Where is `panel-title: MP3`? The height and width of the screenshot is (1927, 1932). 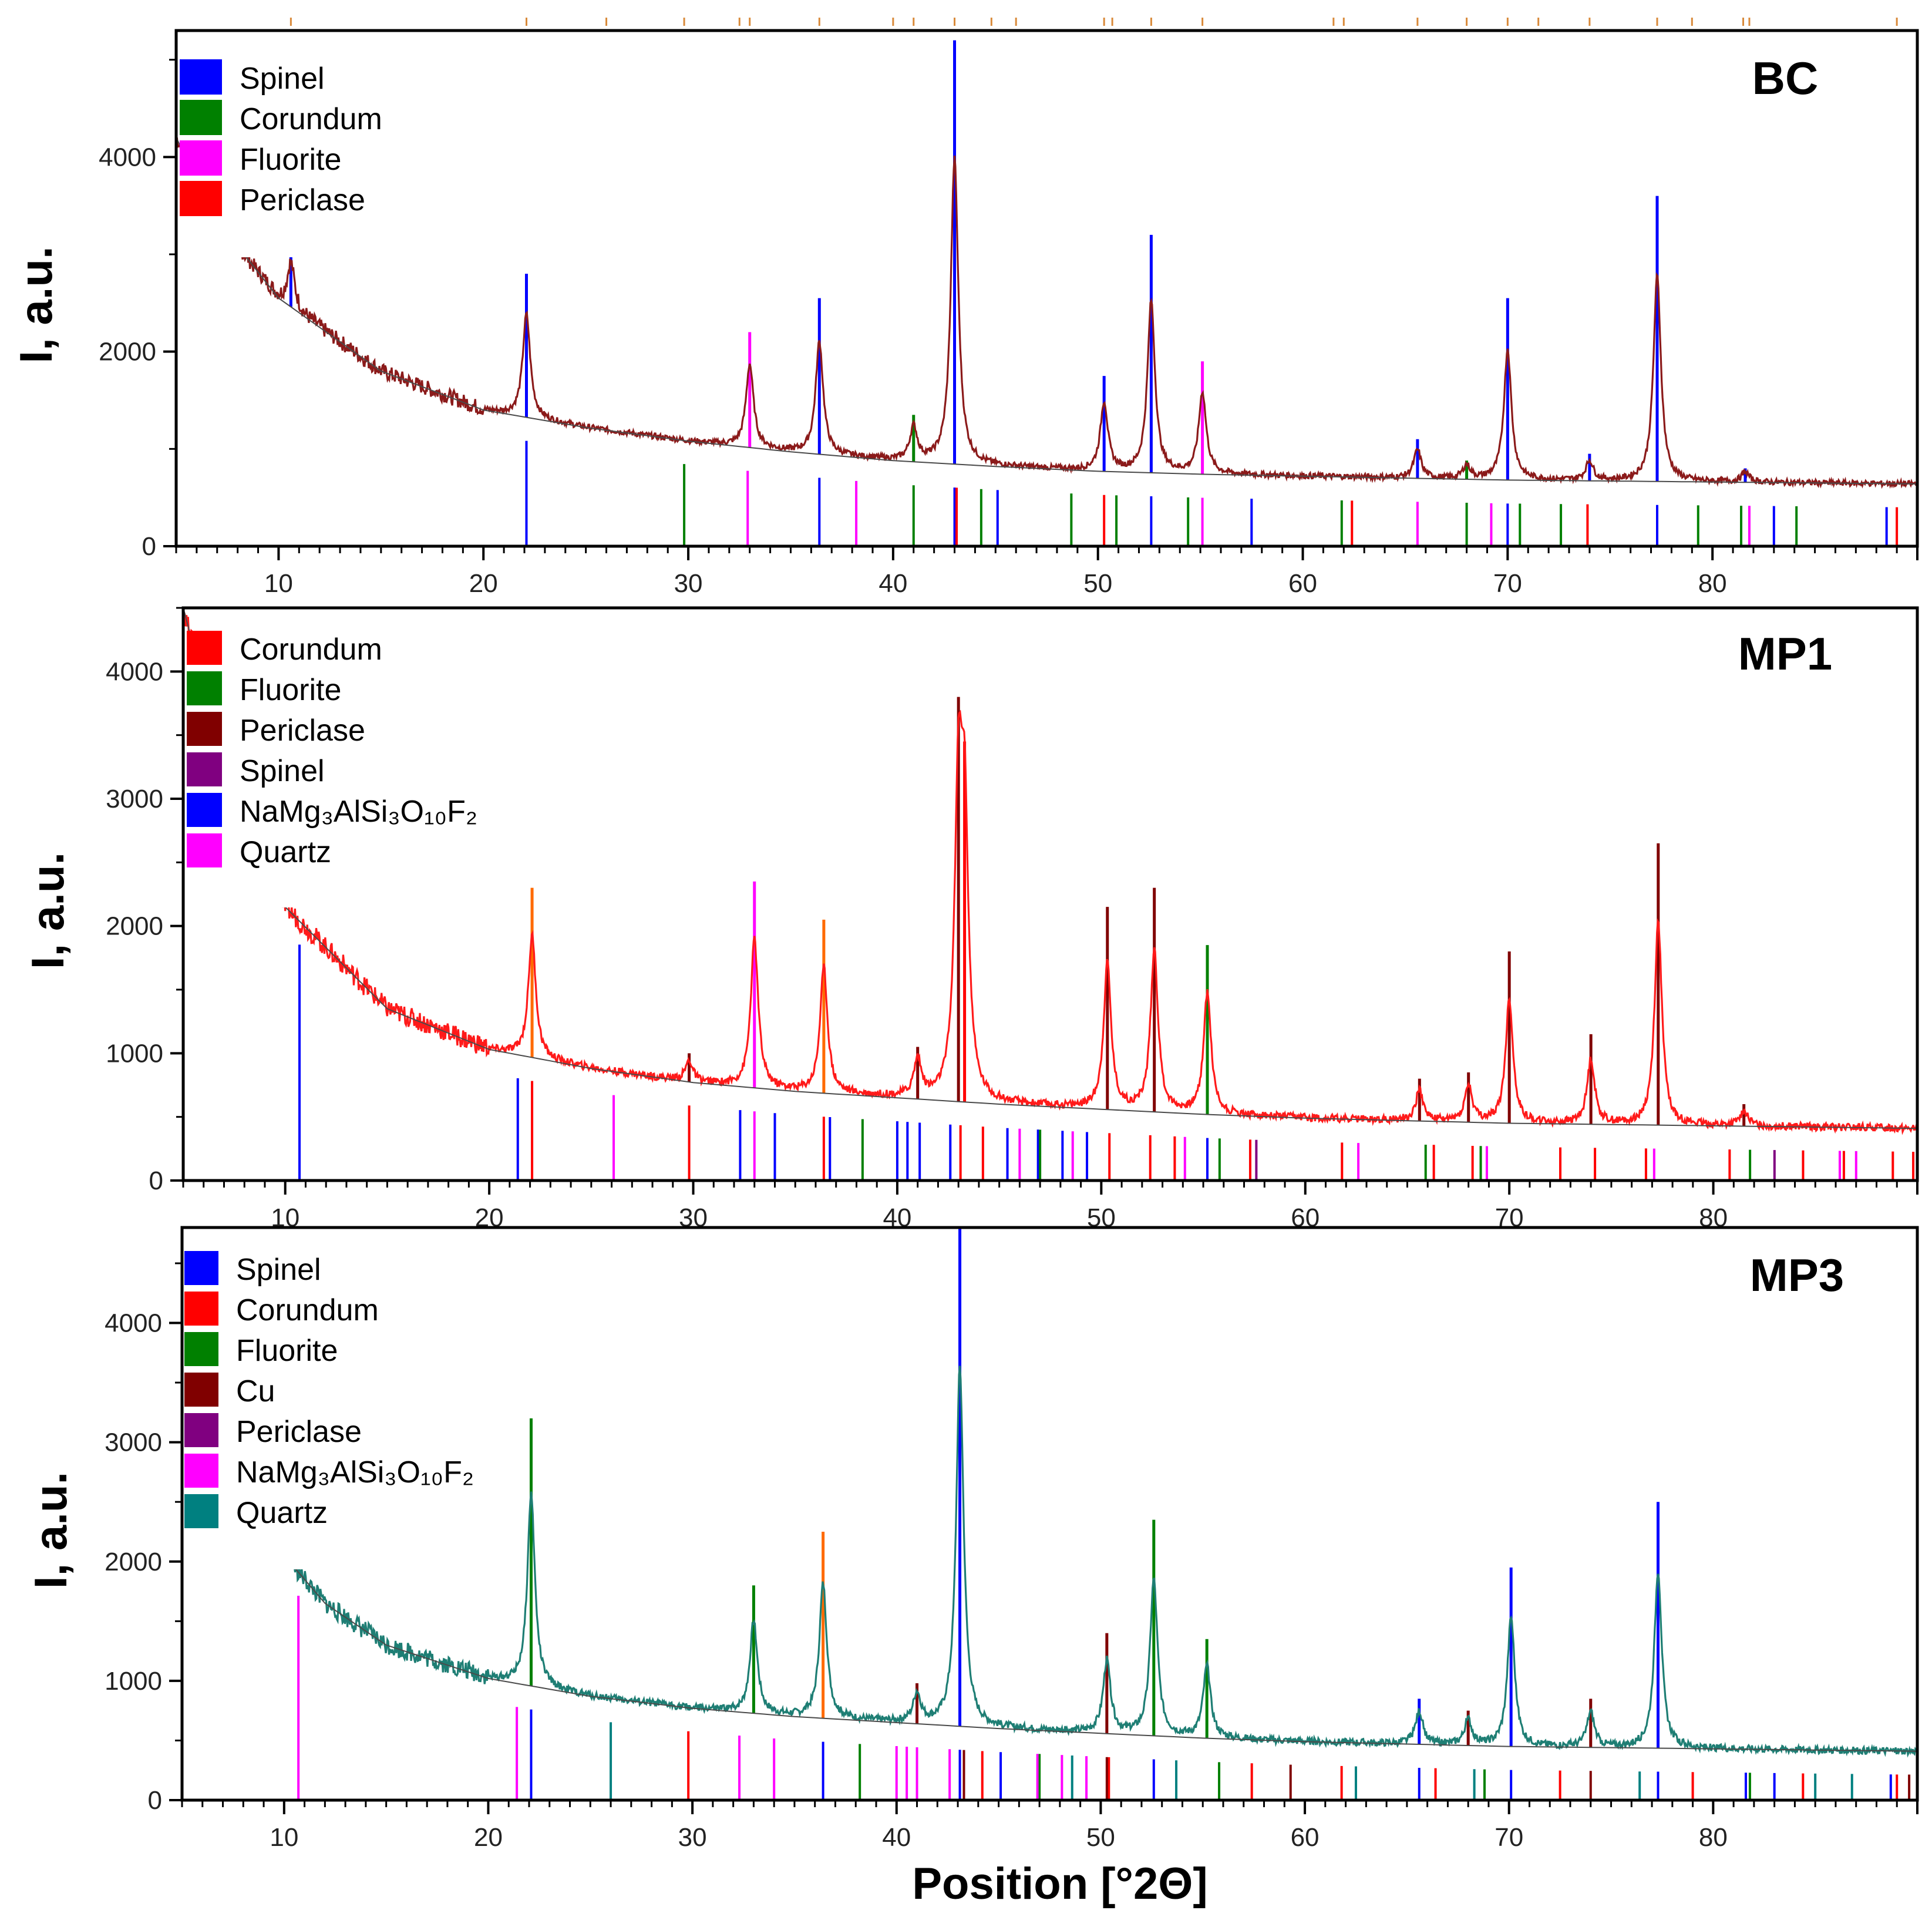 panel-title: MP3 is located at coordinates (1797, 1275).